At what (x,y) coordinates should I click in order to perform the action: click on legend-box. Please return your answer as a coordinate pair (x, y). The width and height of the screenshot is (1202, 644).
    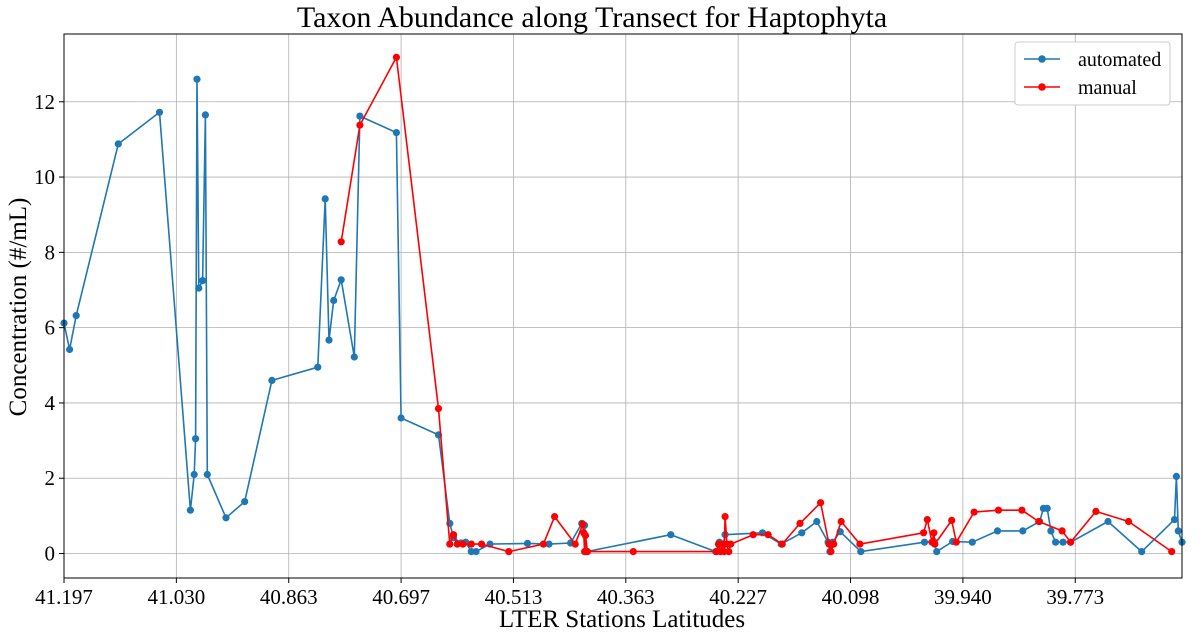
    Looking at the image, I should click on (1092, 73).